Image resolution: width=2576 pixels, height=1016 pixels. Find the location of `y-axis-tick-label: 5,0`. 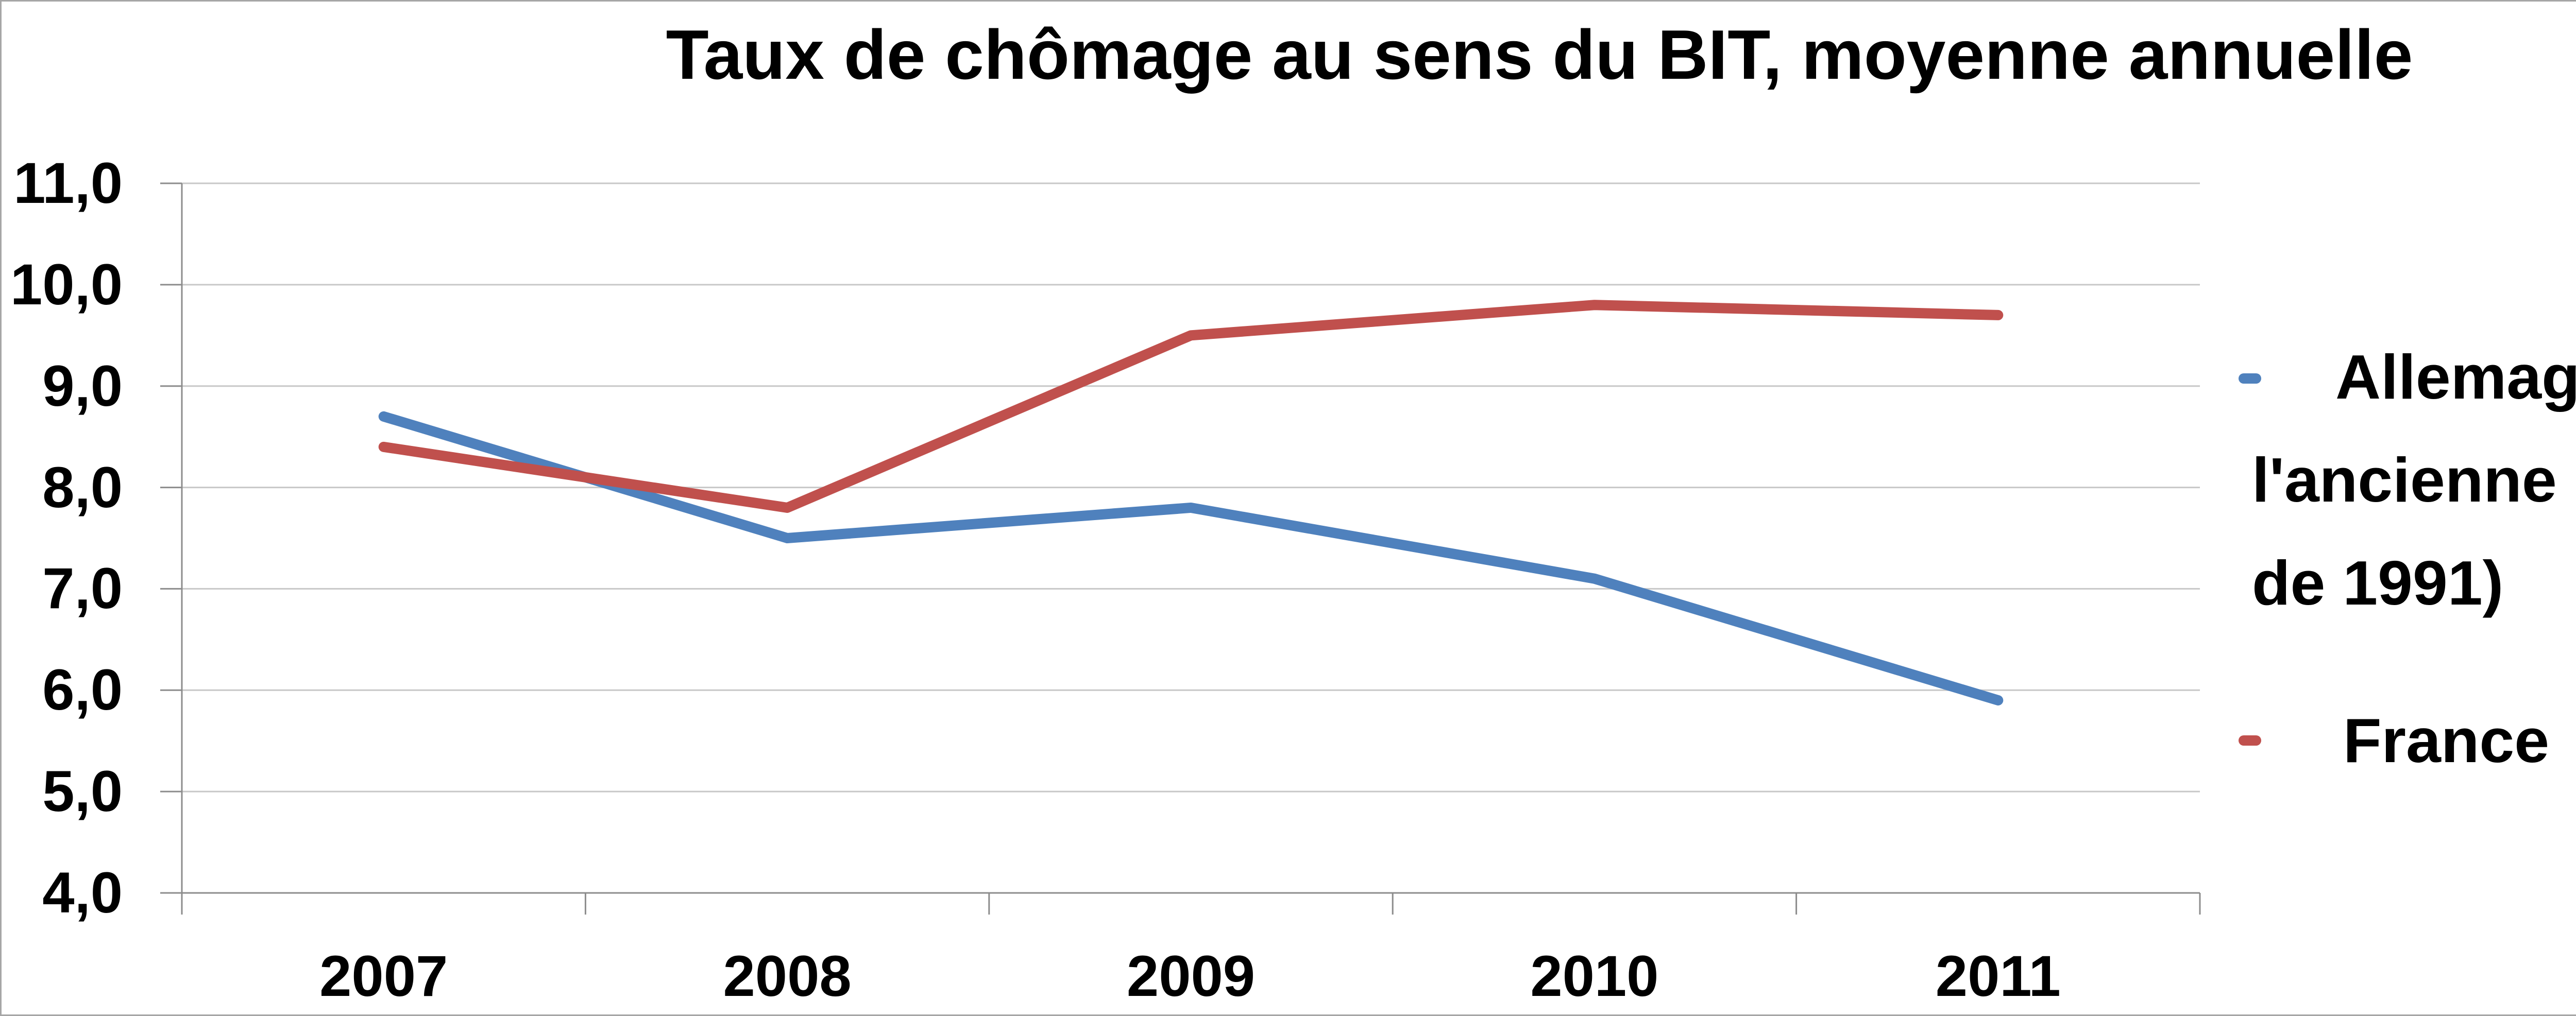

y-axis-tick-label: 5,0 is located at coordinates (82, 792).